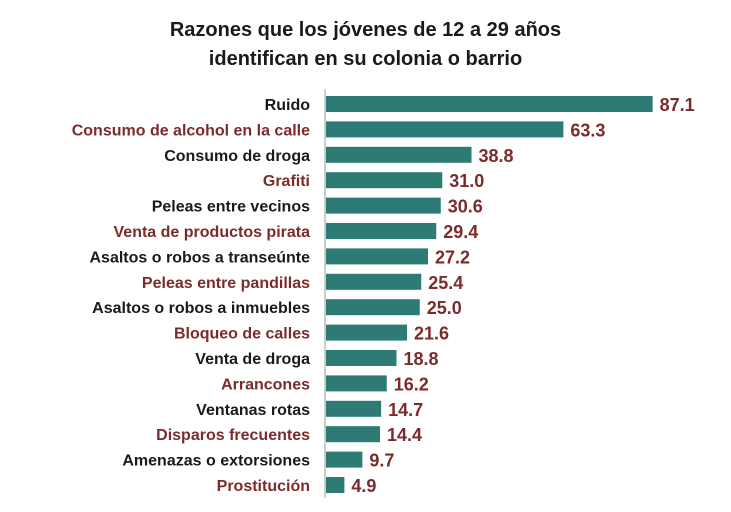 This screenshot has width=731, height=512. I want to click on category-label-3: Consumo de droga, so click(237, 156).